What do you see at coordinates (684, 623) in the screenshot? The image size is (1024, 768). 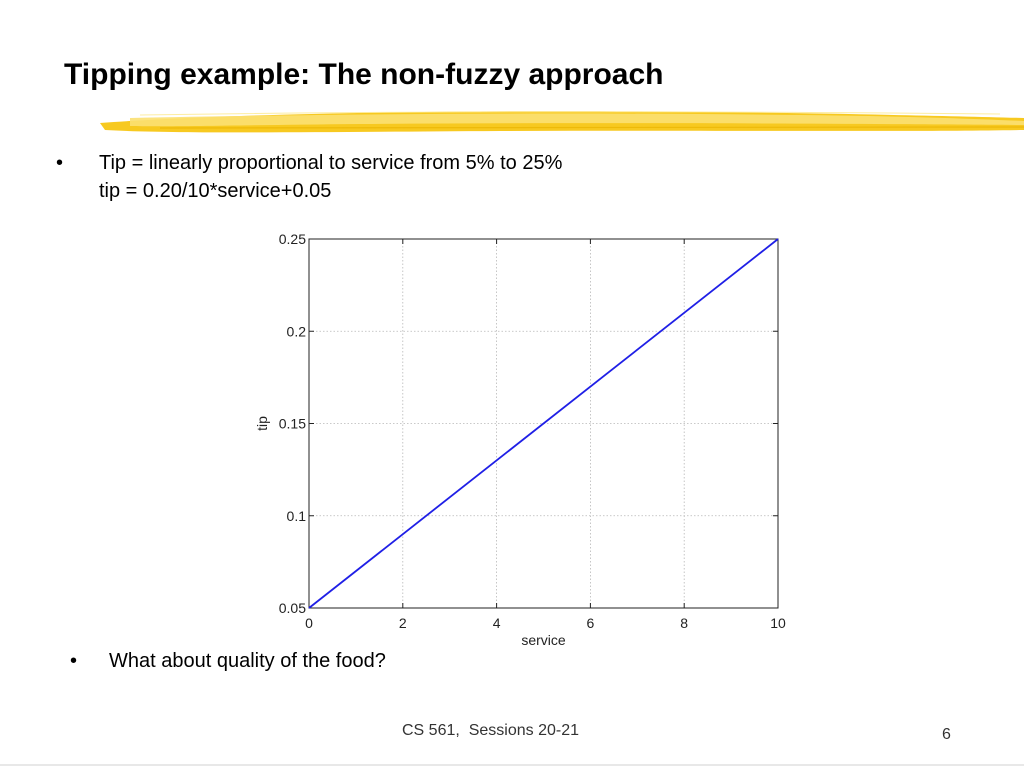 I see `x-tick-label: 8` at bounding box center [684, 623].